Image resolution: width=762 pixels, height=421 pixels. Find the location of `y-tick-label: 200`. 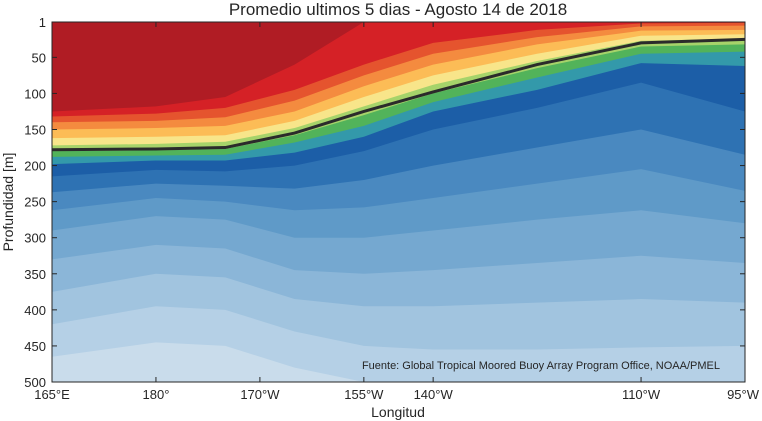

y-tick-label: 200 is located at coordinates (35, 166).